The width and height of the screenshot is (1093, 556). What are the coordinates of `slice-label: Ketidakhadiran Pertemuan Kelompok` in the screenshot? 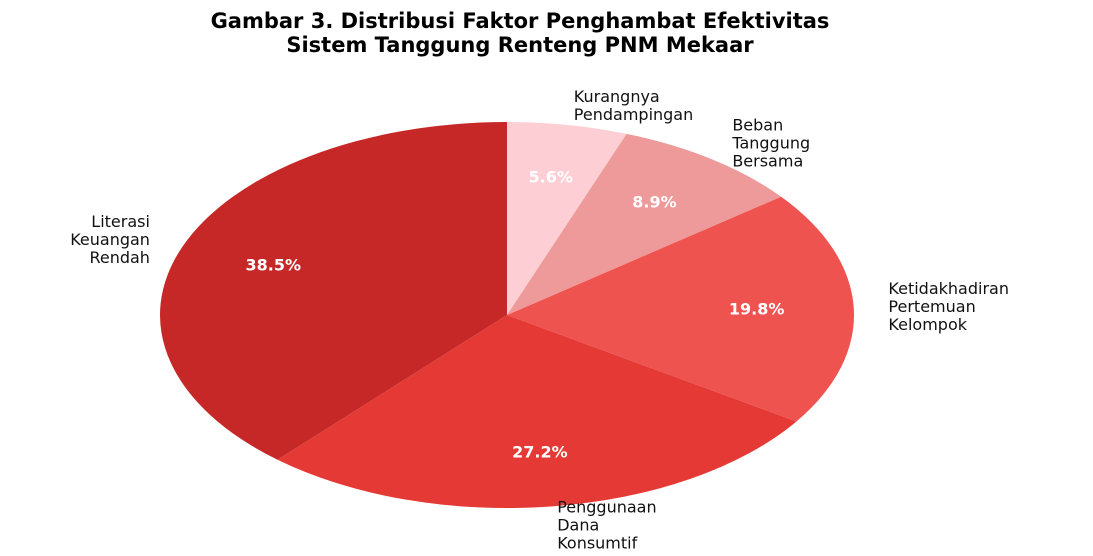 It's located at (948, 305).